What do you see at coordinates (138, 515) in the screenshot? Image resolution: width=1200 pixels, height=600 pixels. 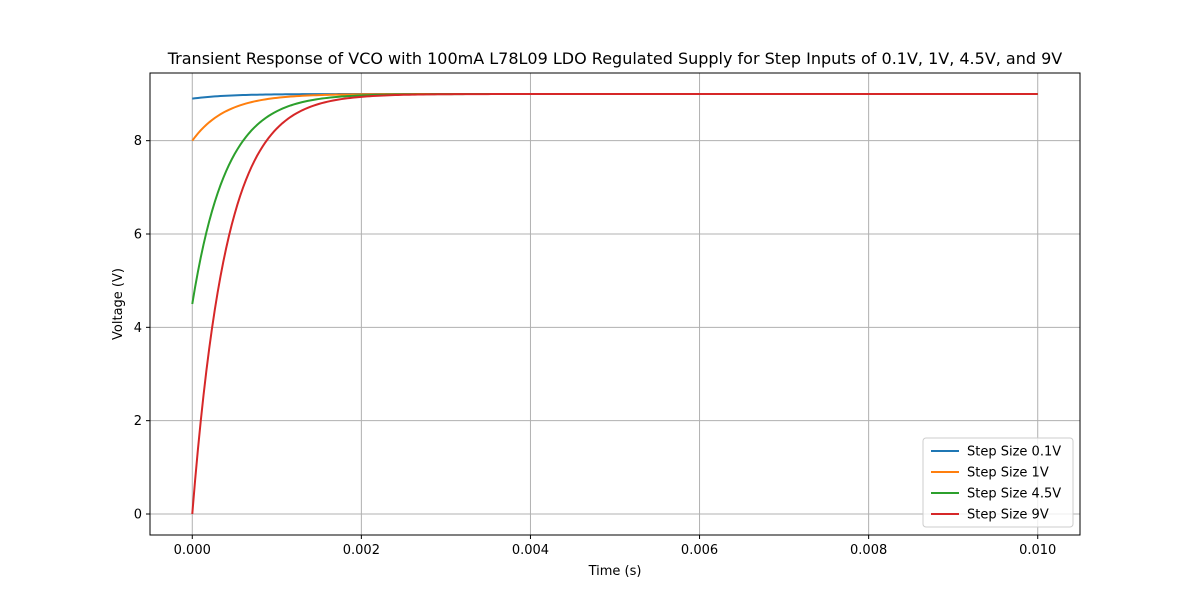 I see `y-tick-label: 0` at bounding box center [138, 515].